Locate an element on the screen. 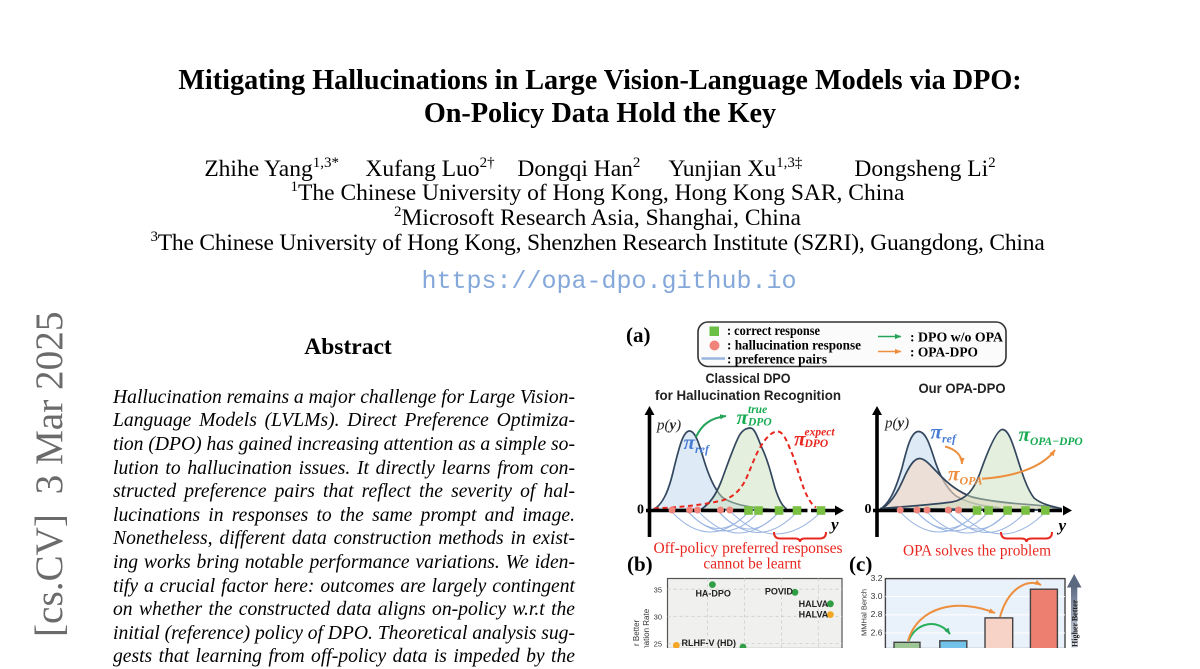  svg-text: 3.2 is located at coordinates (877, 578).